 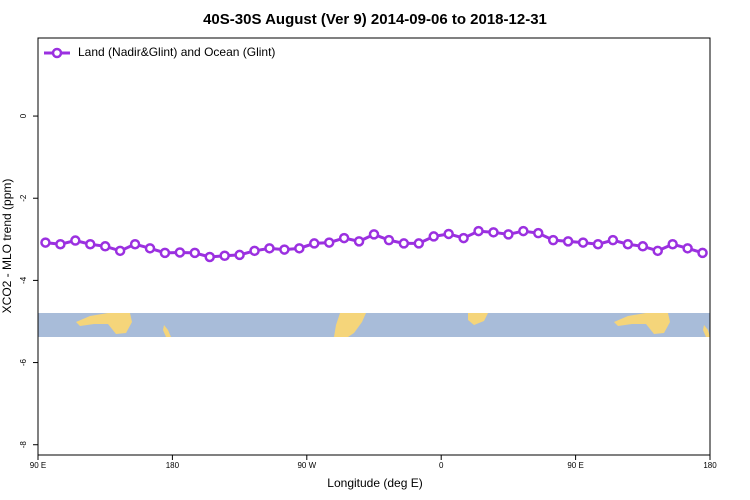 I want to click on y-tick-label: -2, so click(x=23, y=198).